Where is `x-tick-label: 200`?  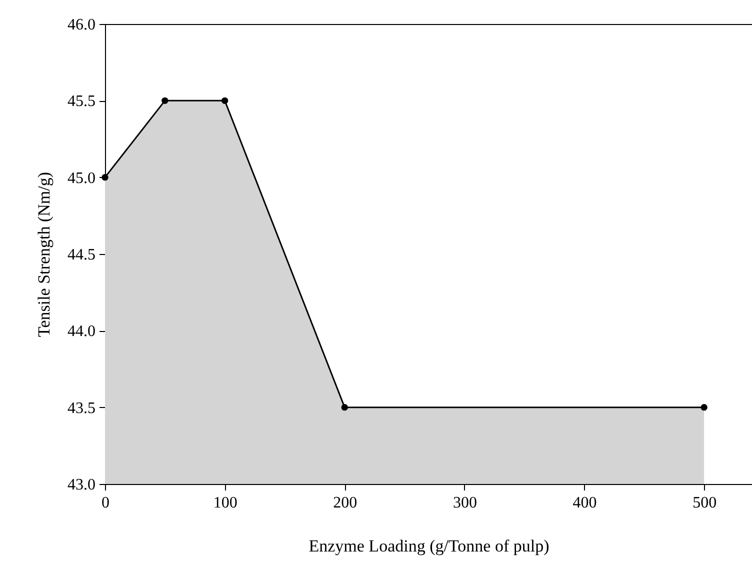 x-tick-label: 200 is located at coordinates (345, 503).